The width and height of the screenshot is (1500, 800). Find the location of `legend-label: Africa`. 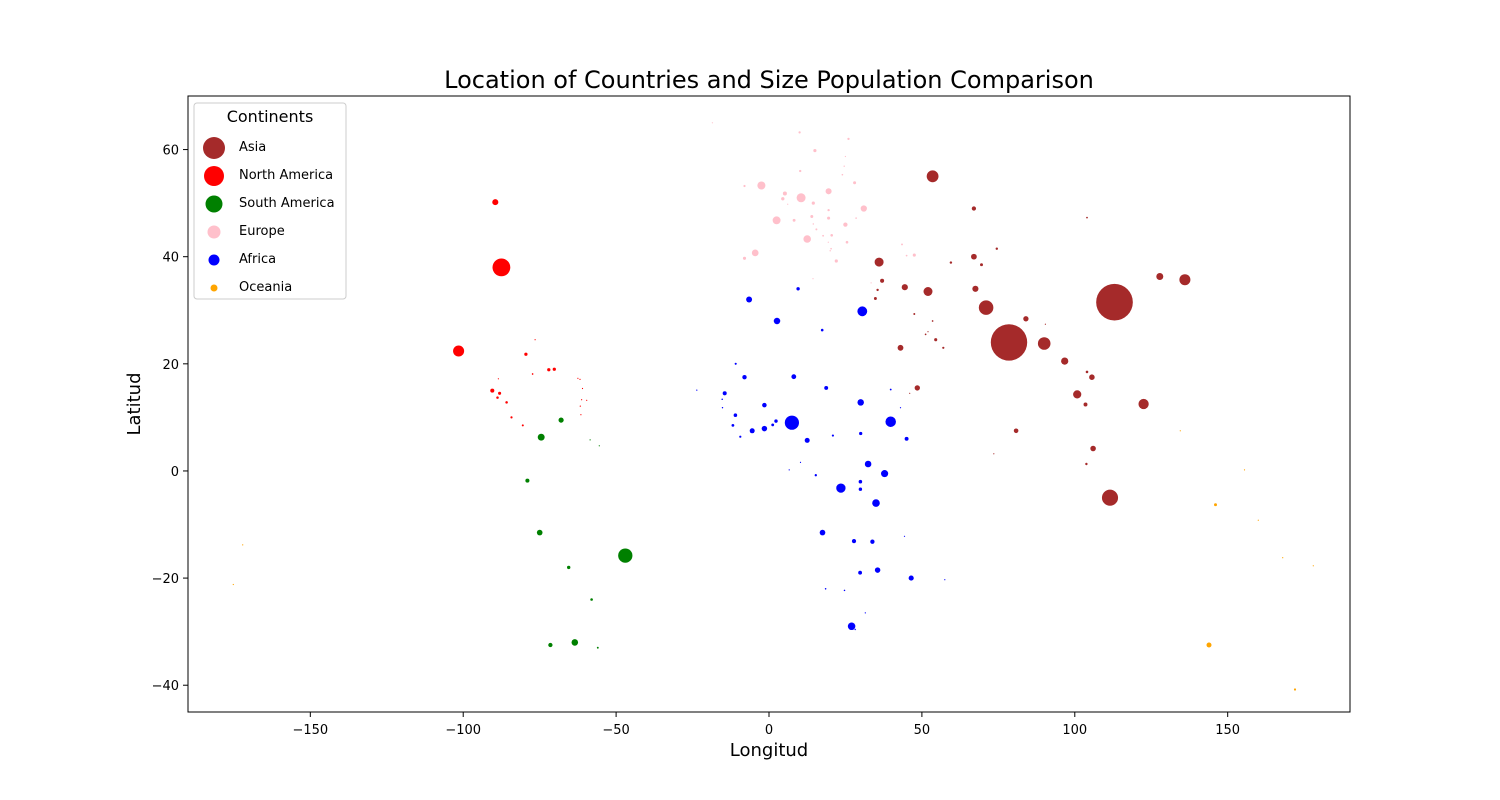

legend-label: Africa is located at coordinates (257, 259).